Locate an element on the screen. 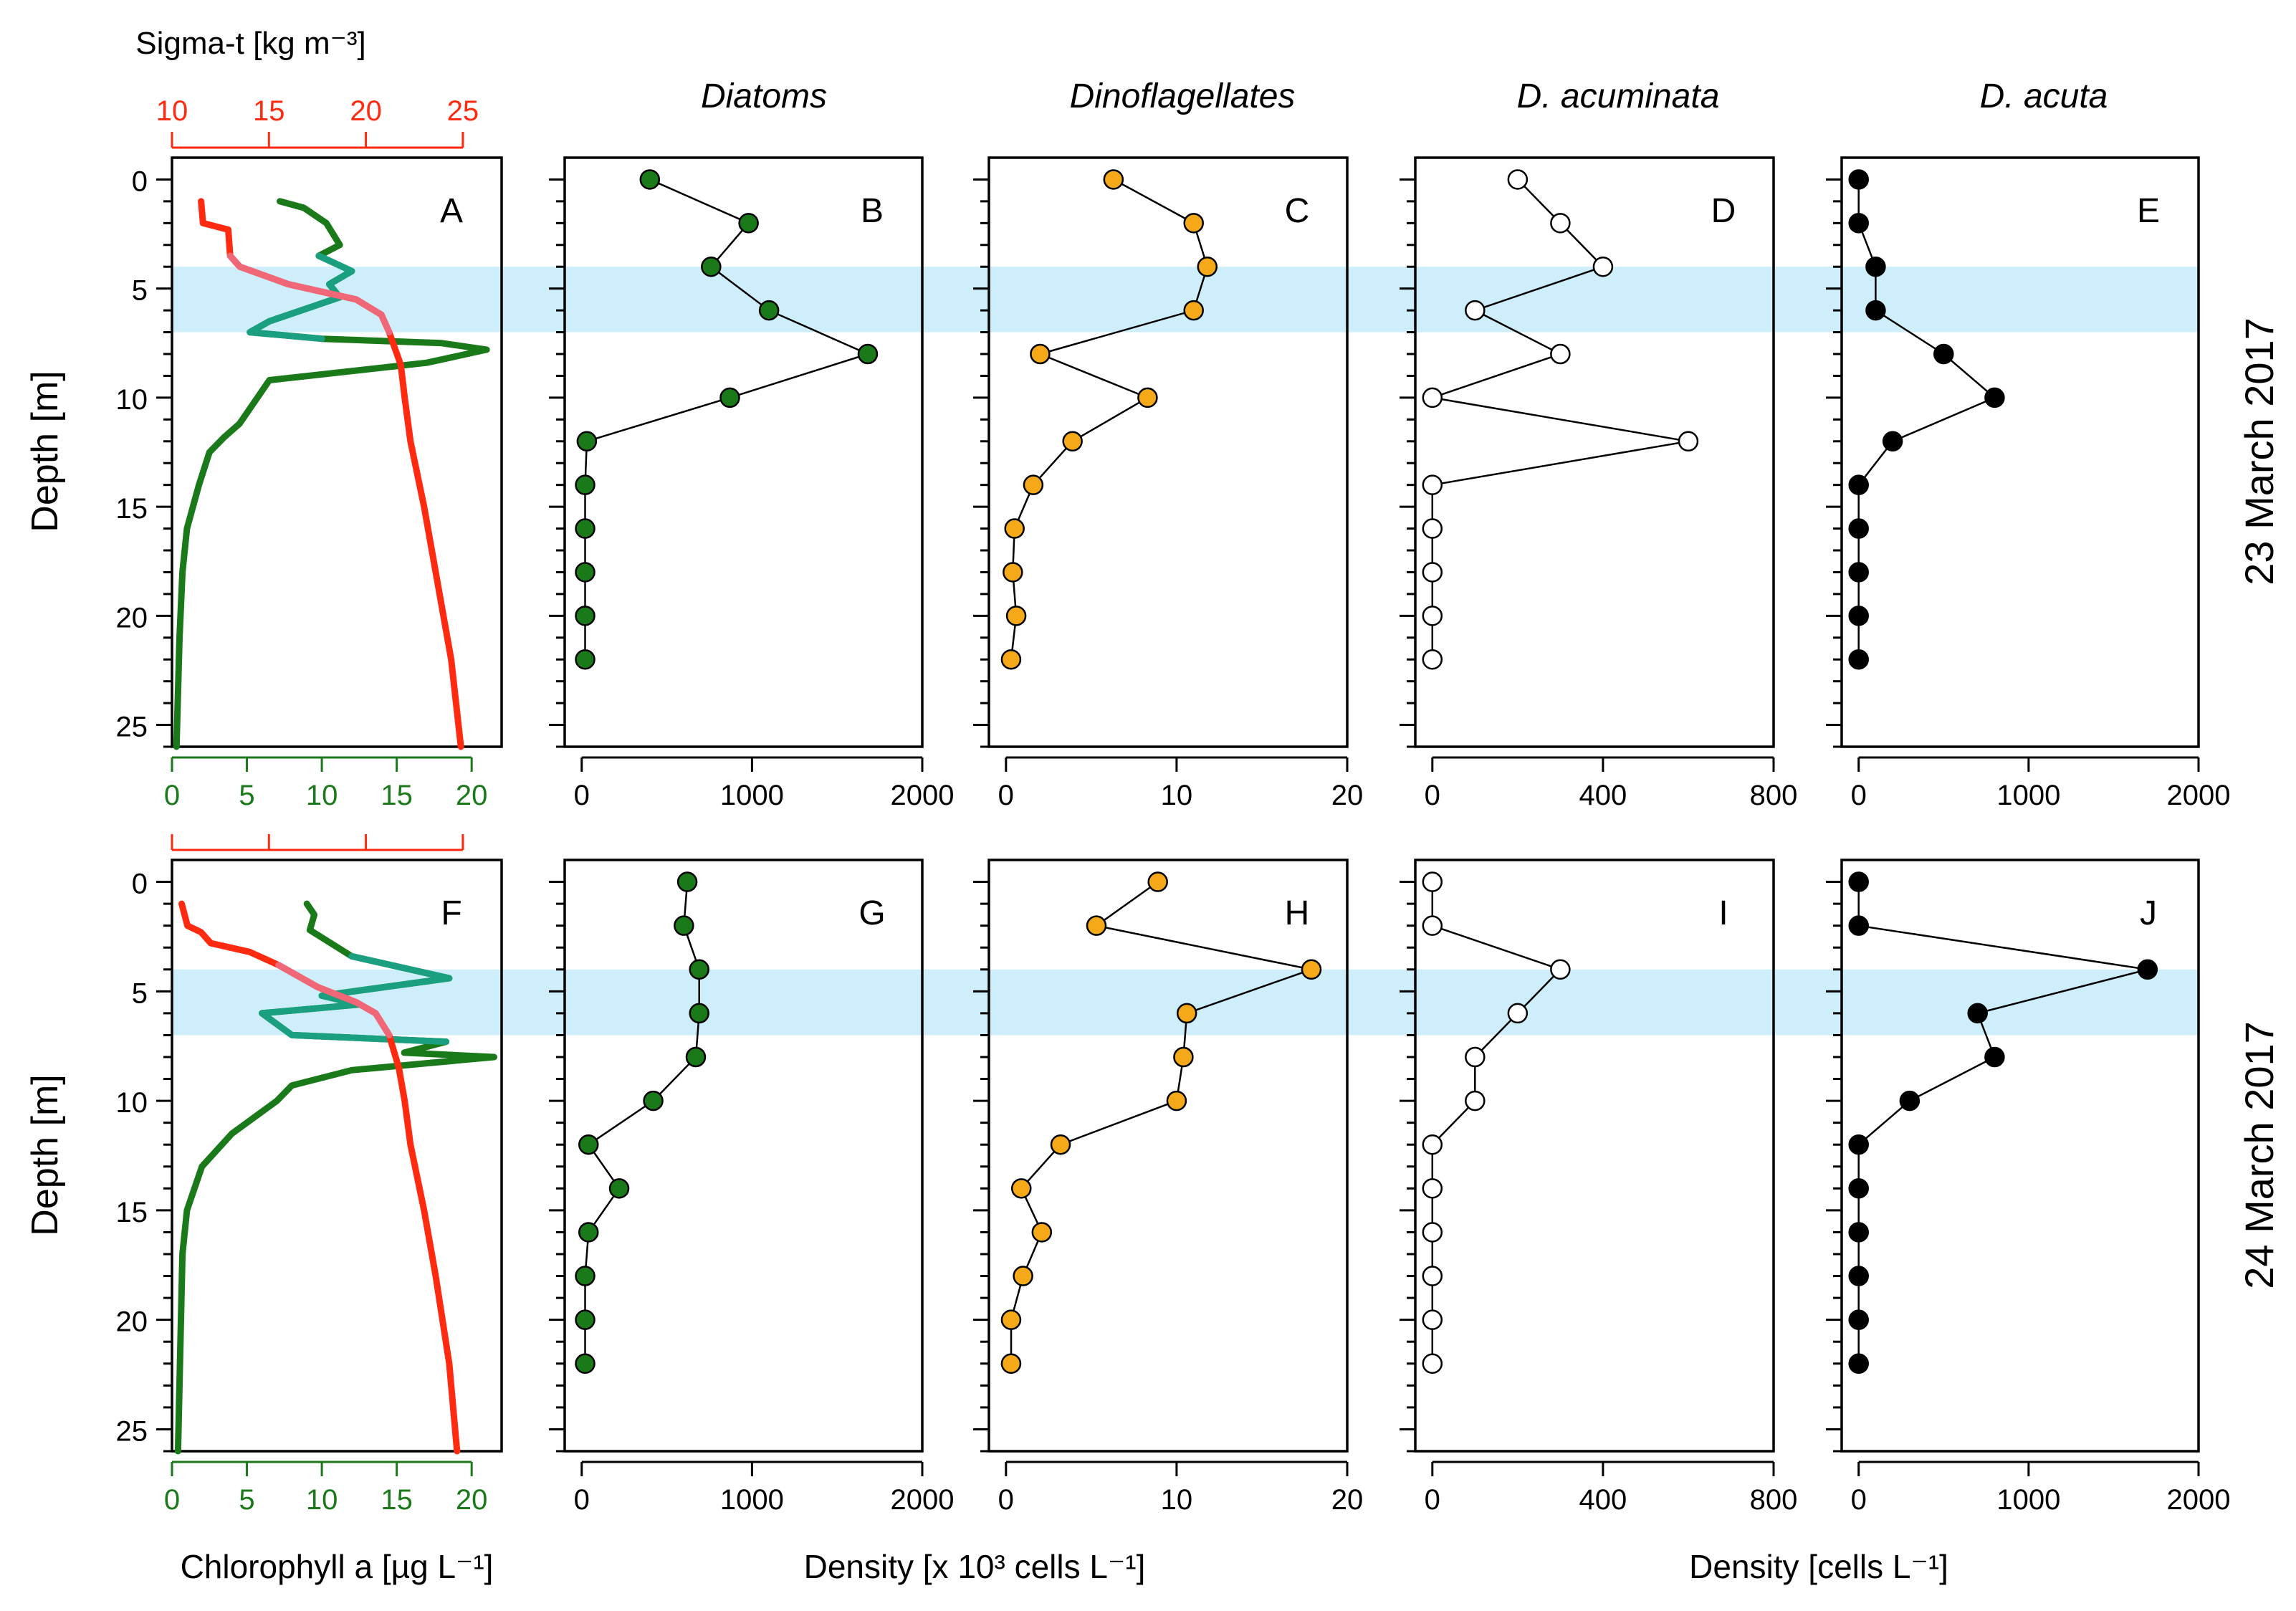 This screenshot has width=2296, height=1611. panel-g: 0 1000 2000 G is located at coordinates (752, 1187).